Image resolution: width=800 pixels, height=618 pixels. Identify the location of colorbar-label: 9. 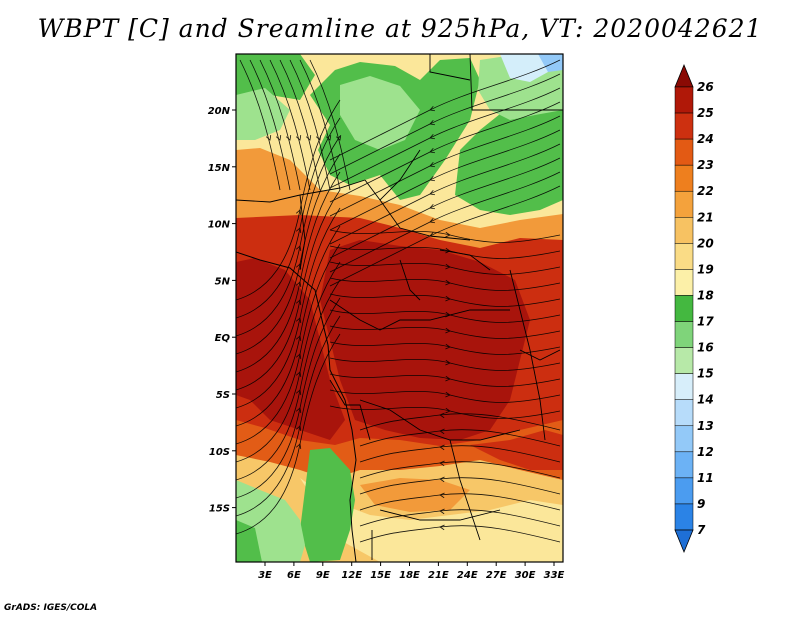
(701, 504).